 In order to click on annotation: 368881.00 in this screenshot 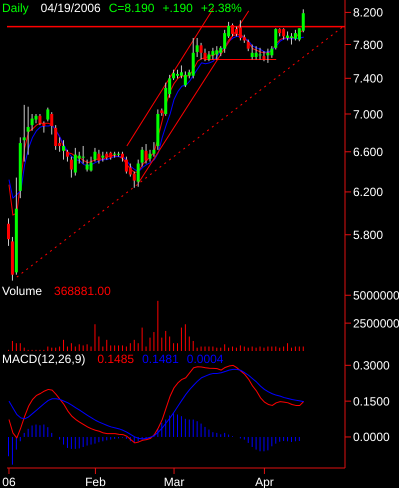, I will do `click(82, 291)`.